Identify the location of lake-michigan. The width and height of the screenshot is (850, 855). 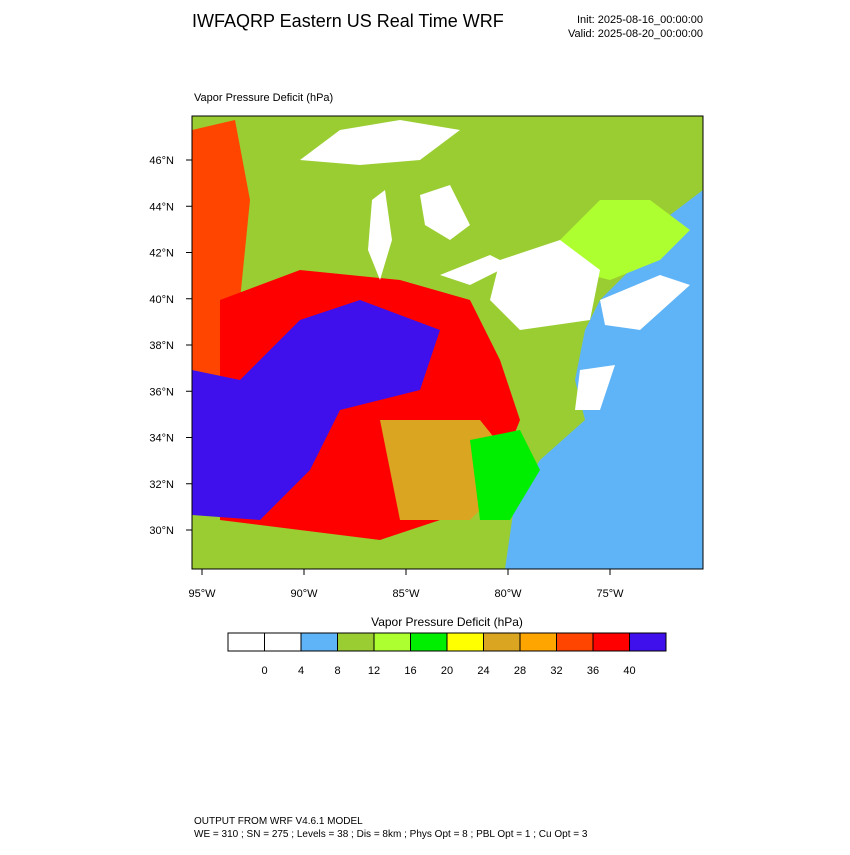
(380, 235).